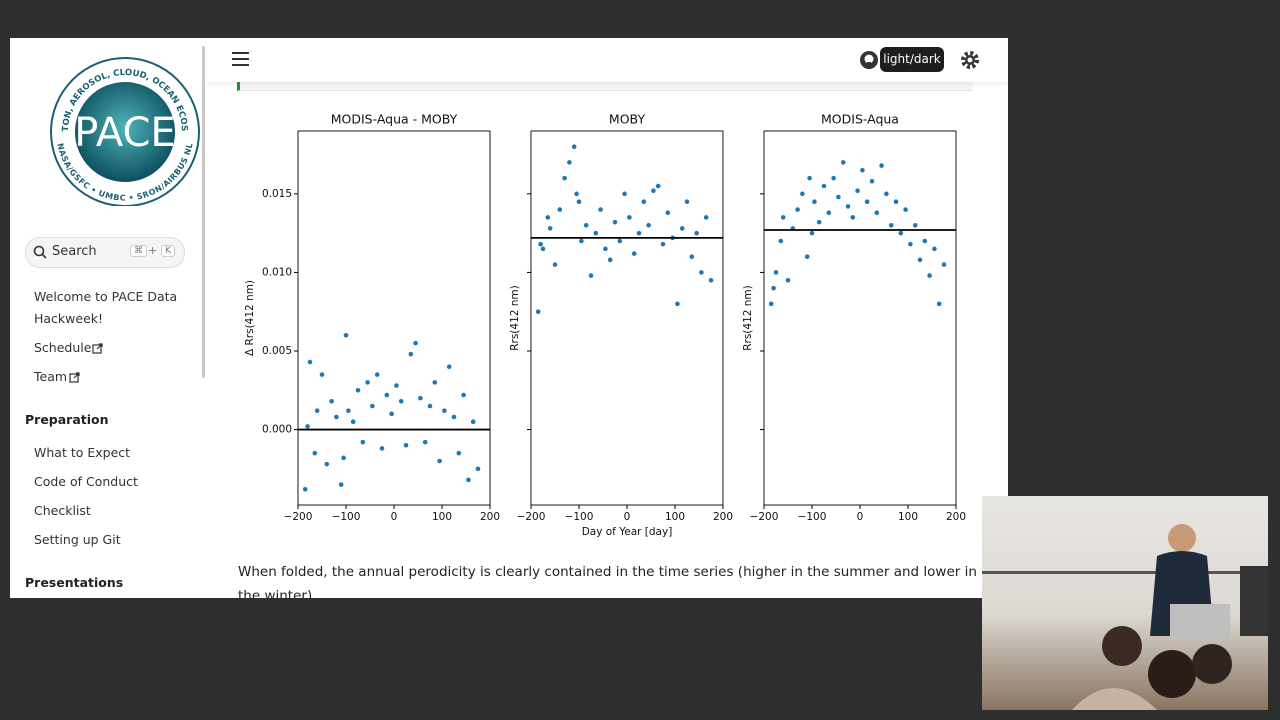 Image resolution: width=1280 pixels, height=720 pixels. I want to click on x-tick-label: −100, so click(579, 517).